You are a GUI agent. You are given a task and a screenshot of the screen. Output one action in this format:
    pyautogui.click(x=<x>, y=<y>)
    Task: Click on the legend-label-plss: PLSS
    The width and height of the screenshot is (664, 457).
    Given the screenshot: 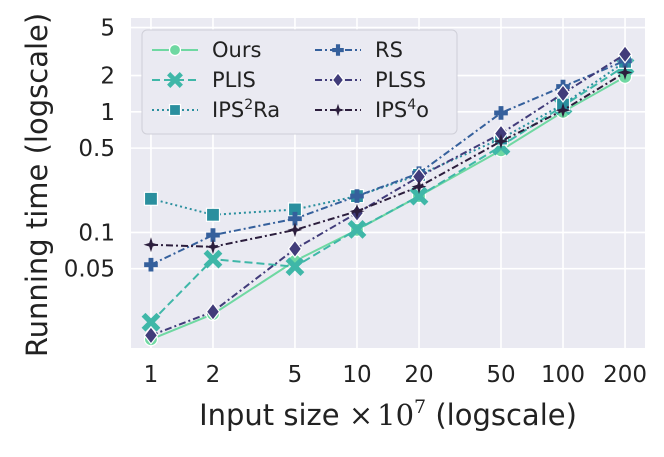 What is the action you would take?
    pyautogui.click(x=400, y=80)
    